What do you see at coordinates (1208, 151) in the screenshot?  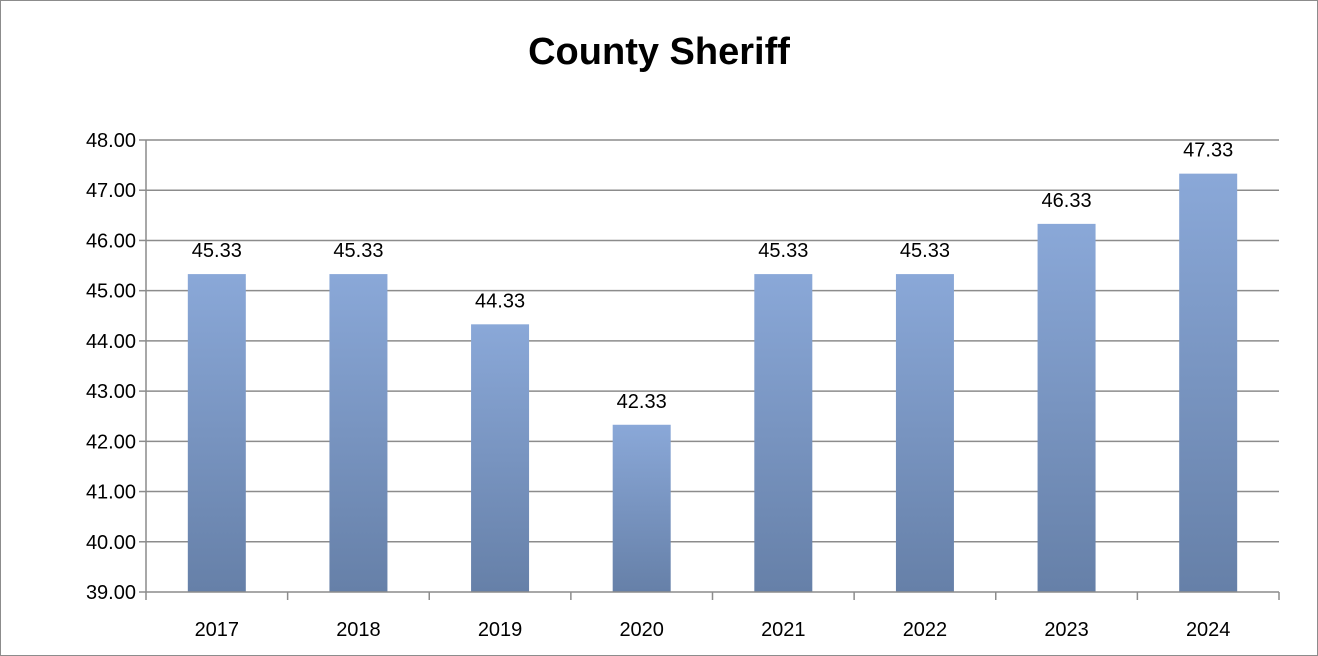 I see `data-label: 47.33` at bounding box center [1208, 151].